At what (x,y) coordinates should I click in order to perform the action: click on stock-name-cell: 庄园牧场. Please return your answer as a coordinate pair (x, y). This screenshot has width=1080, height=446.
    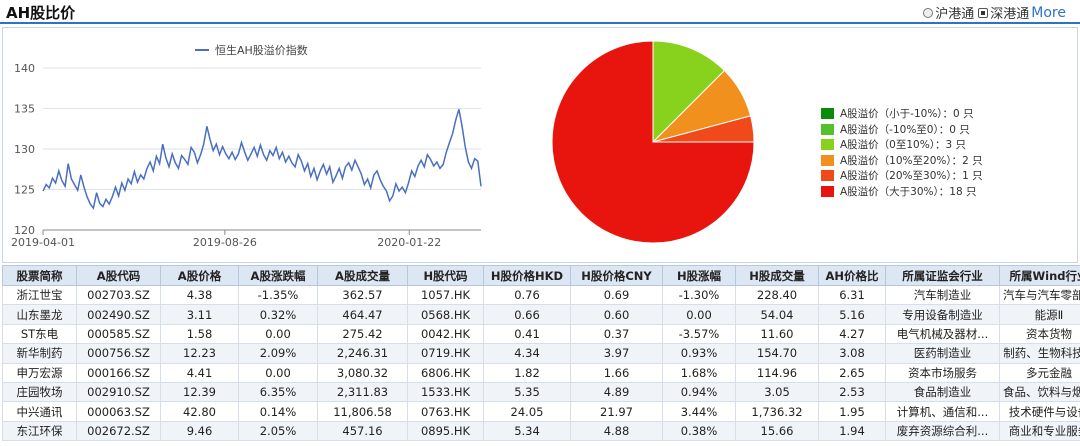
    Looking at the image, I should click on (39, 392).